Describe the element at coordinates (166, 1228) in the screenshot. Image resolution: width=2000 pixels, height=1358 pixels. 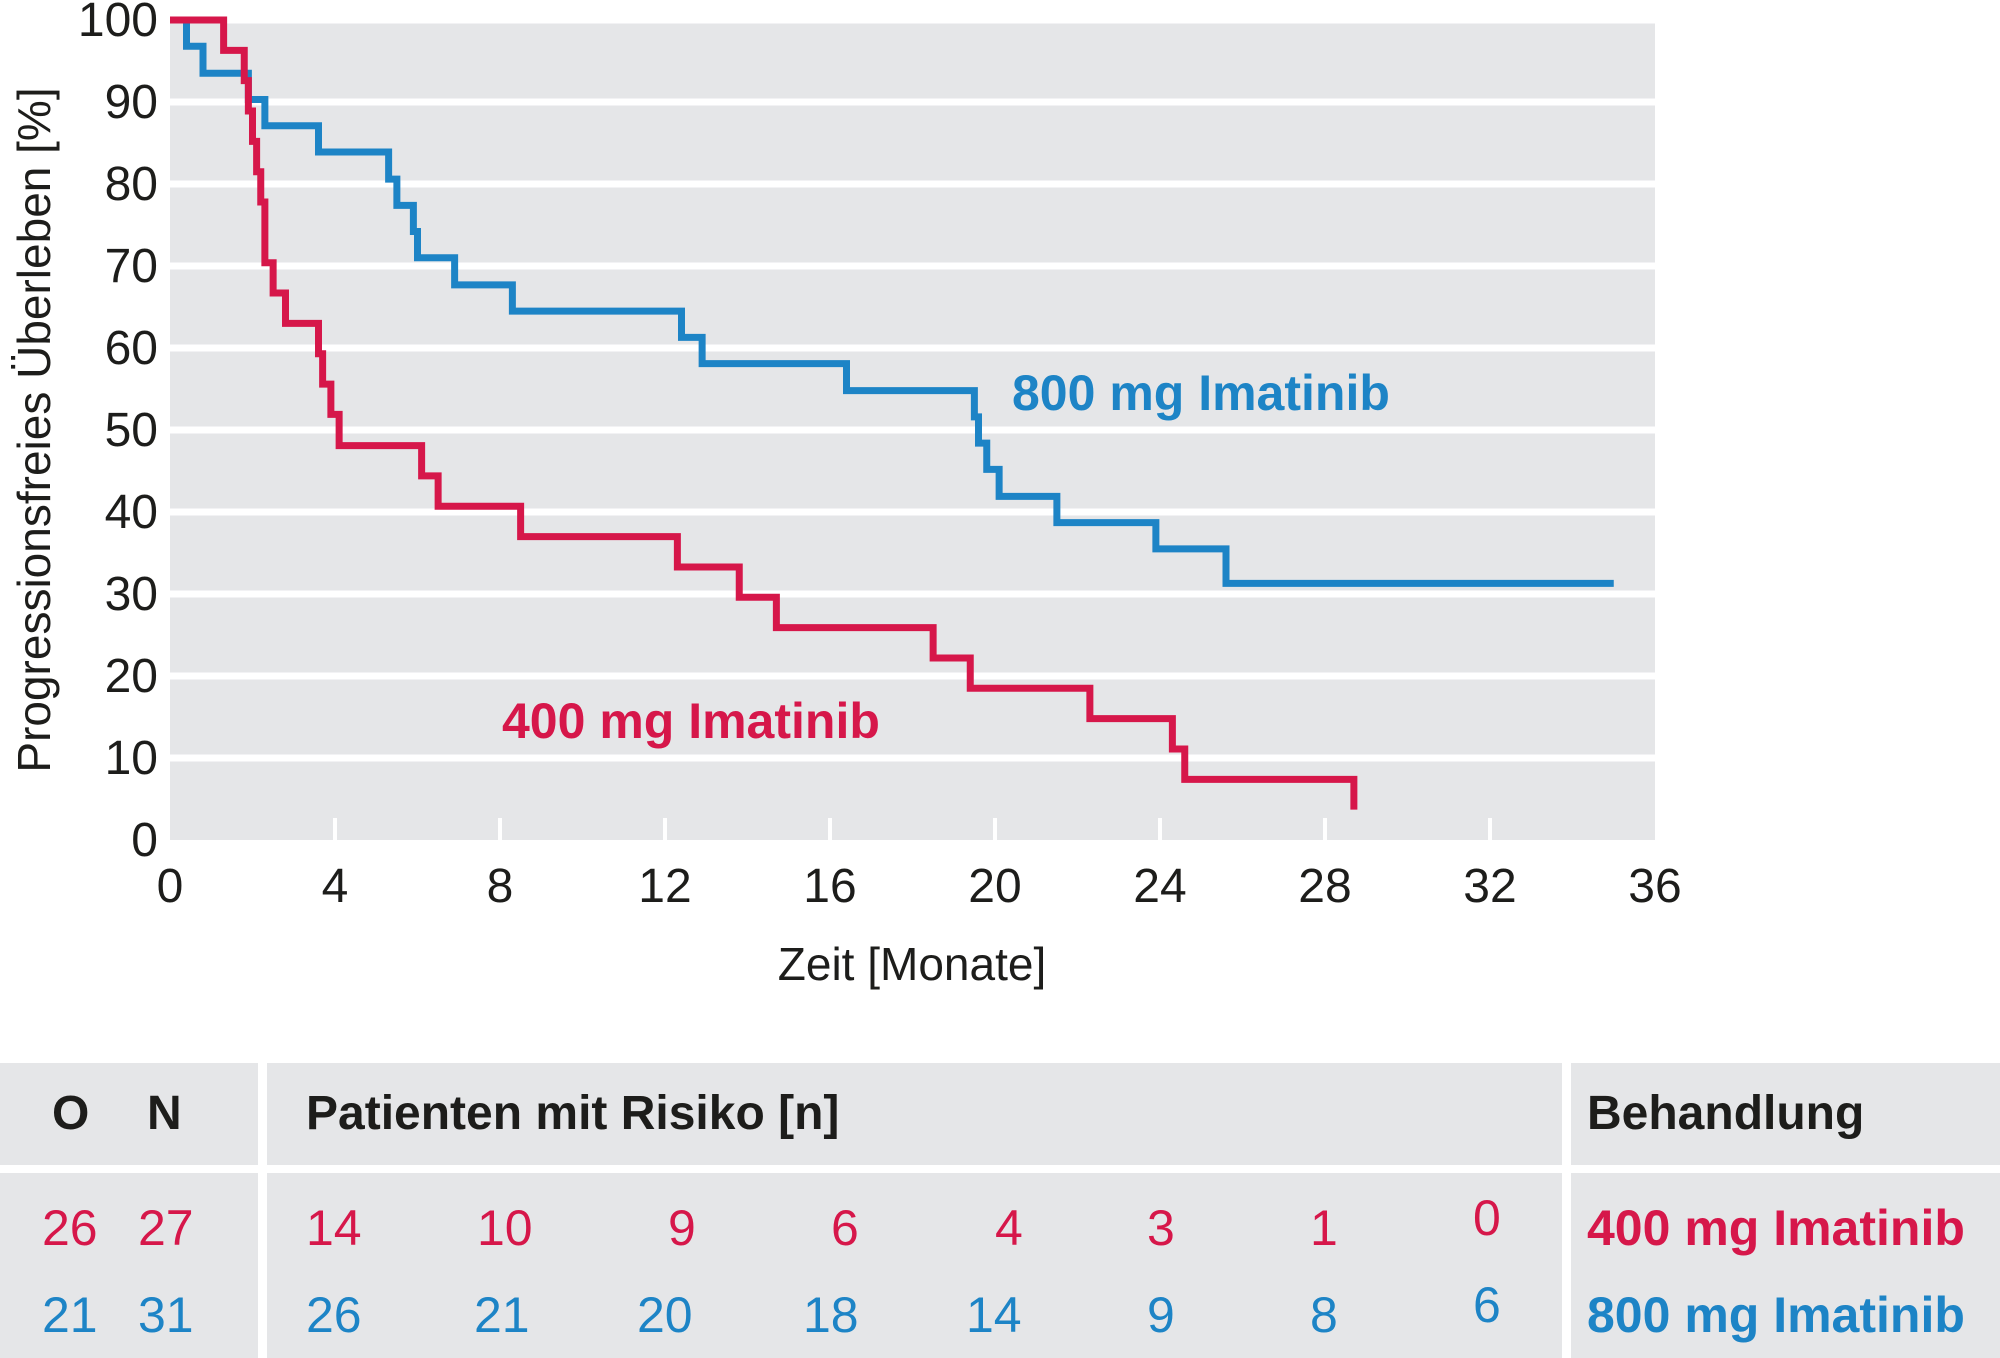
I see `row-400-n: 27` at that location.